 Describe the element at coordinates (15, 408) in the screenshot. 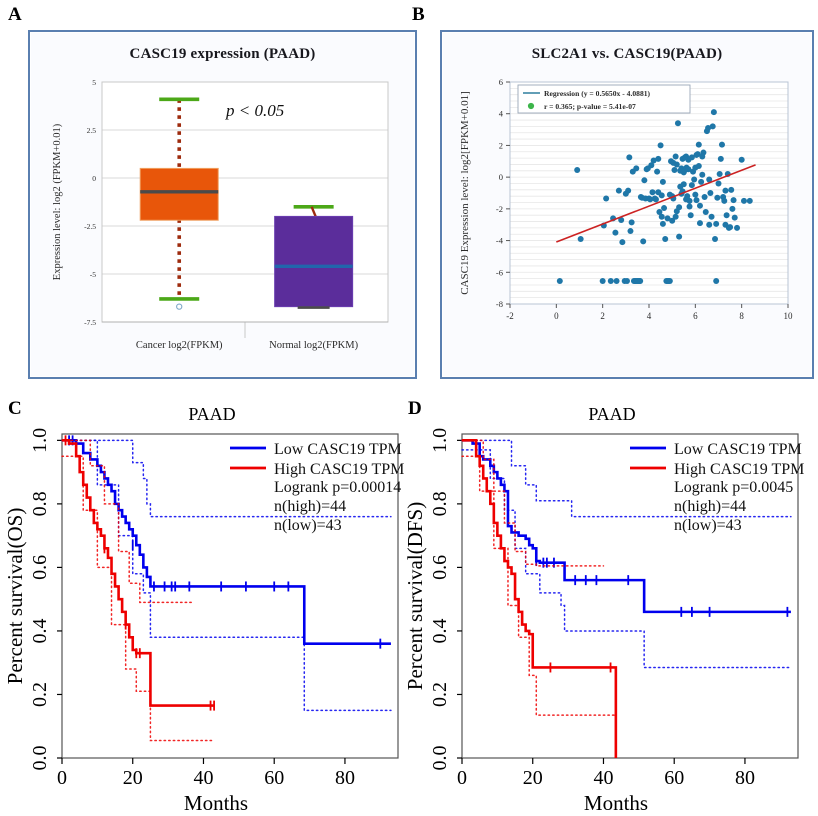

I see `panel-letter-c: C` at that location.